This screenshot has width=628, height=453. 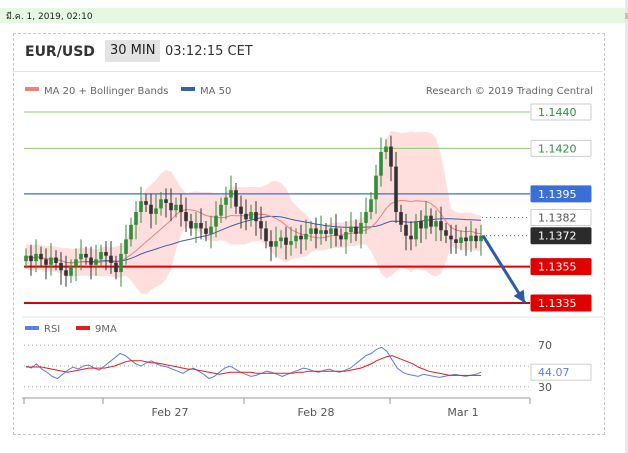 What do you see at coordinates (52, 329) in the screenshot?
I see `rsi-legend-label: RSI` at bounding box center [52, 329].